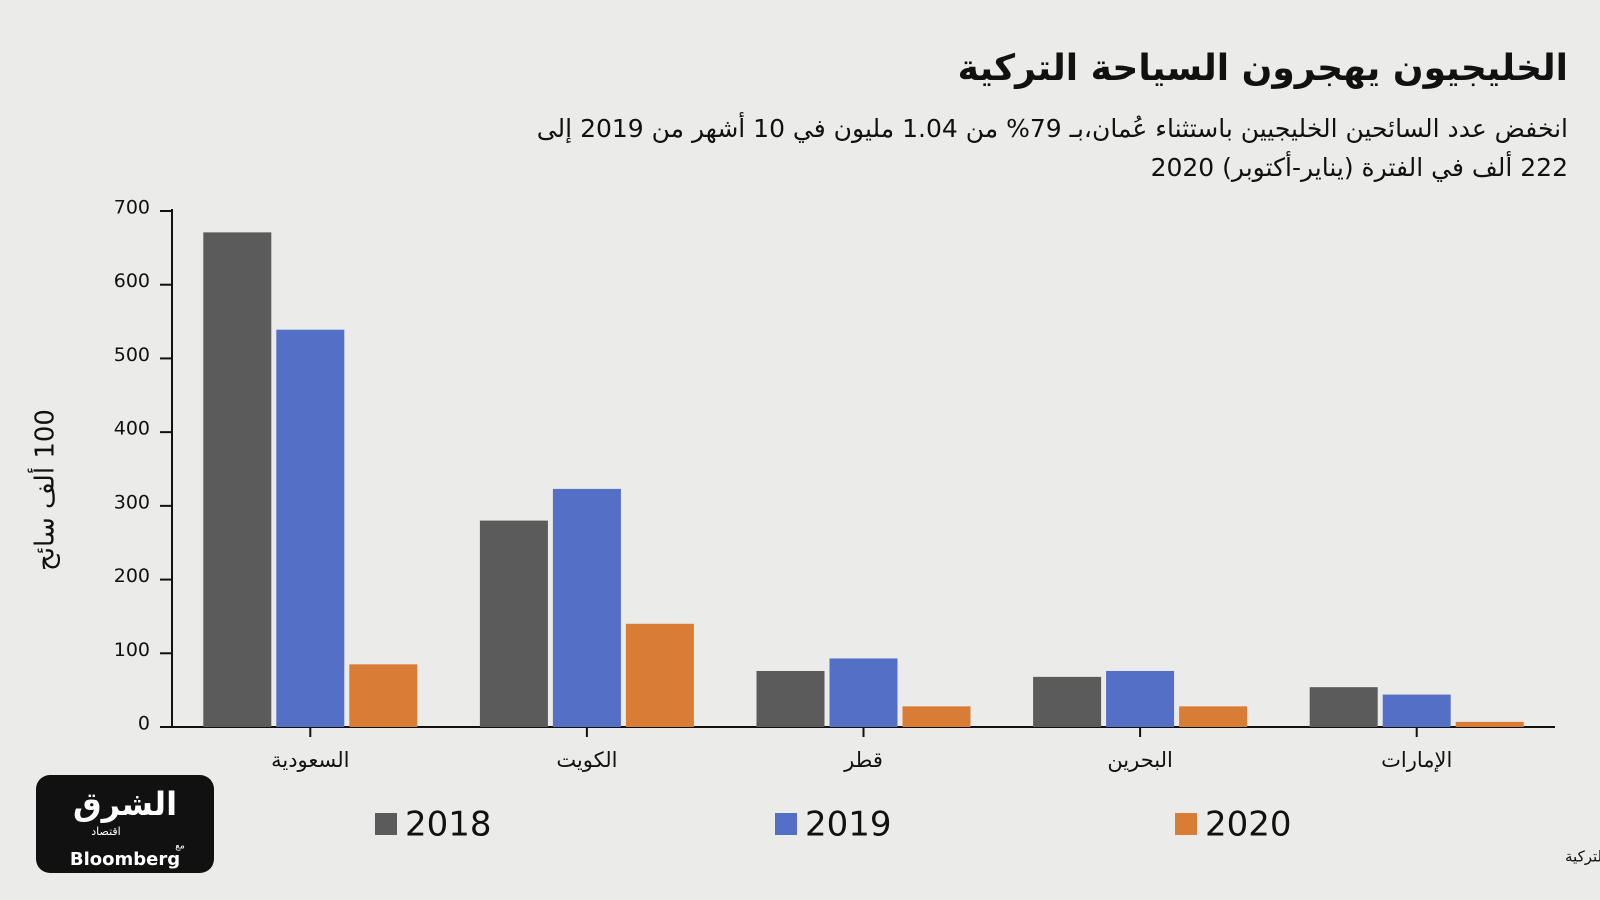 This screenshot has height=900, width=1600. Describe the element at coordinates (132, 208) in the screenshot. I see `y-tick-label: 700` at that location.